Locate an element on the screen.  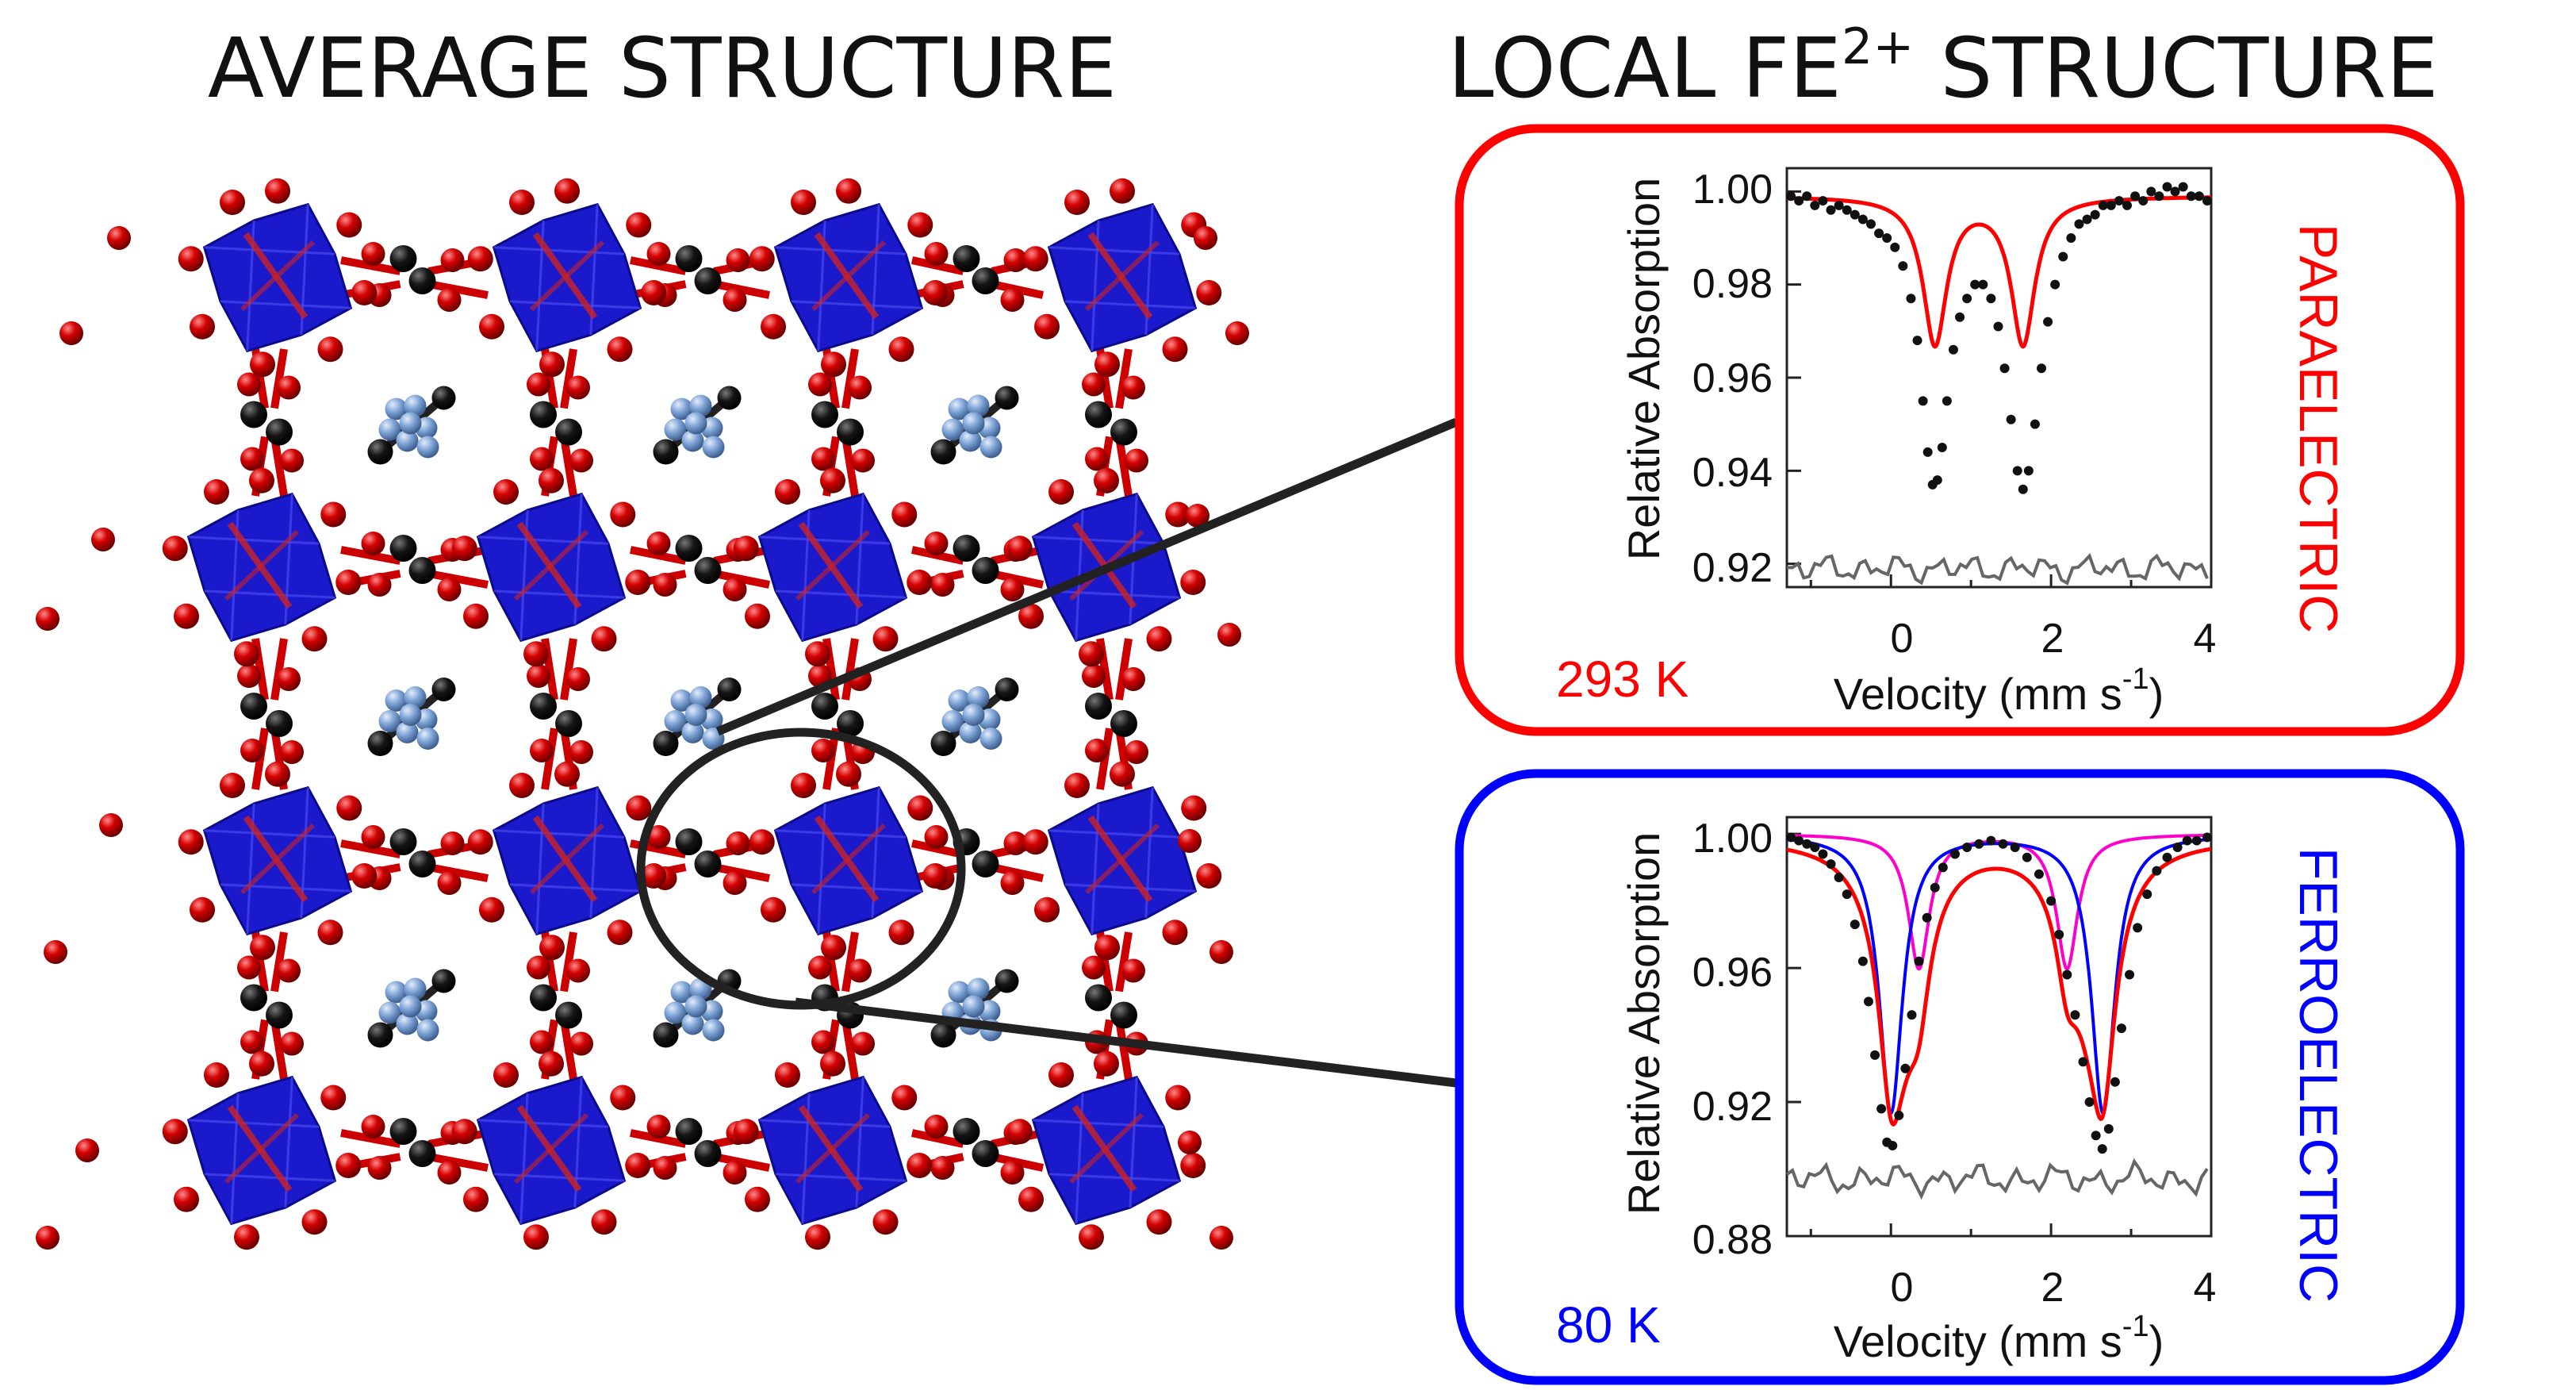
residual-line is located at coordinates (1998, 569).